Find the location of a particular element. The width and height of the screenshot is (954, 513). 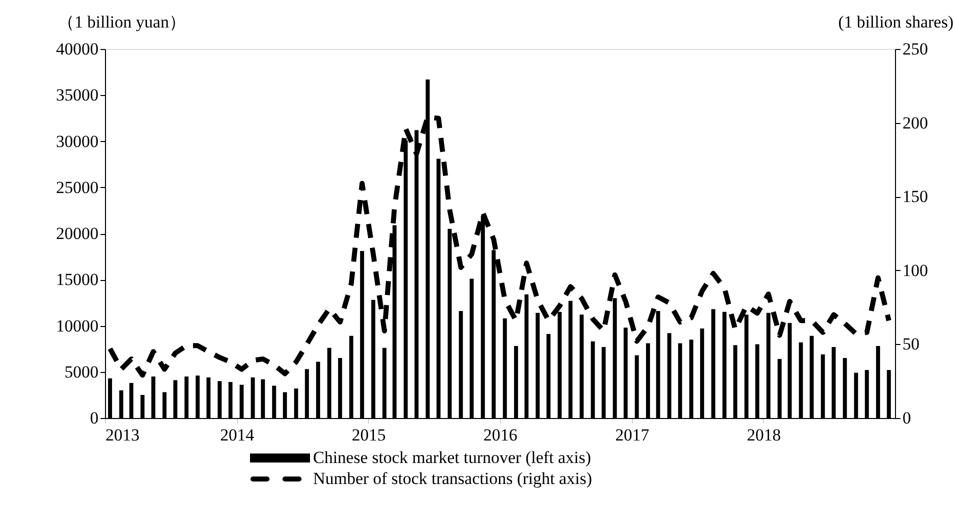

legend-label: Chinese stock market turnover (left axis) is located at coordinates (452, 457).